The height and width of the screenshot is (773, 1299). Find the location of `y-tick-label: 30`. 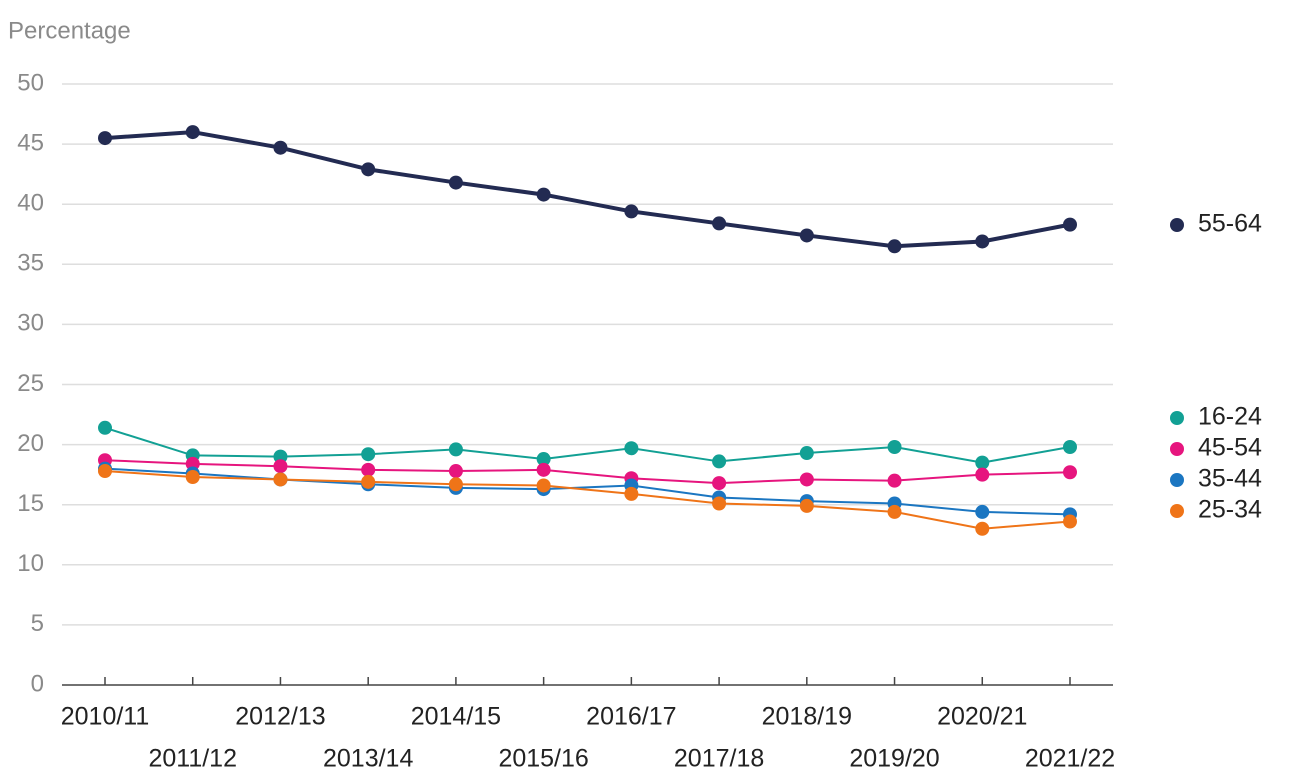

y-tick-label: 30 is located at coordinates (30, 323).